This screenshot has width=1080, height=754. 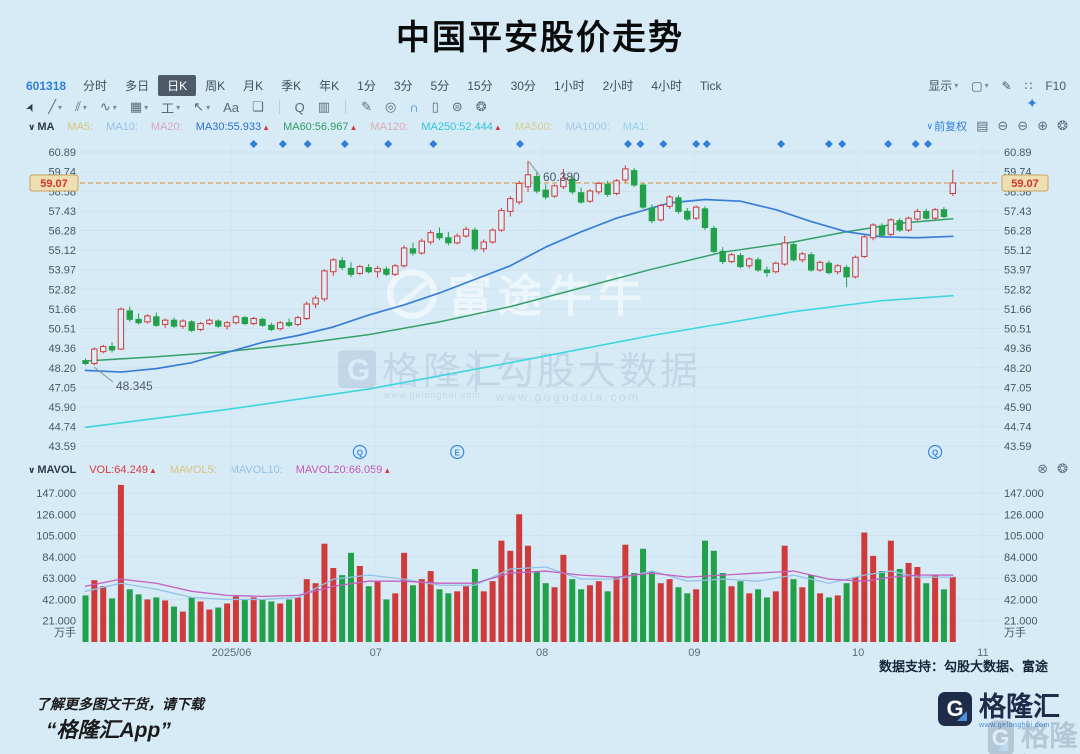 What do you see at coordinates (52, 470) in the screenshot?
I see `mavol-toggle: ∨ MAVOL` at bounding box center [52, 470].